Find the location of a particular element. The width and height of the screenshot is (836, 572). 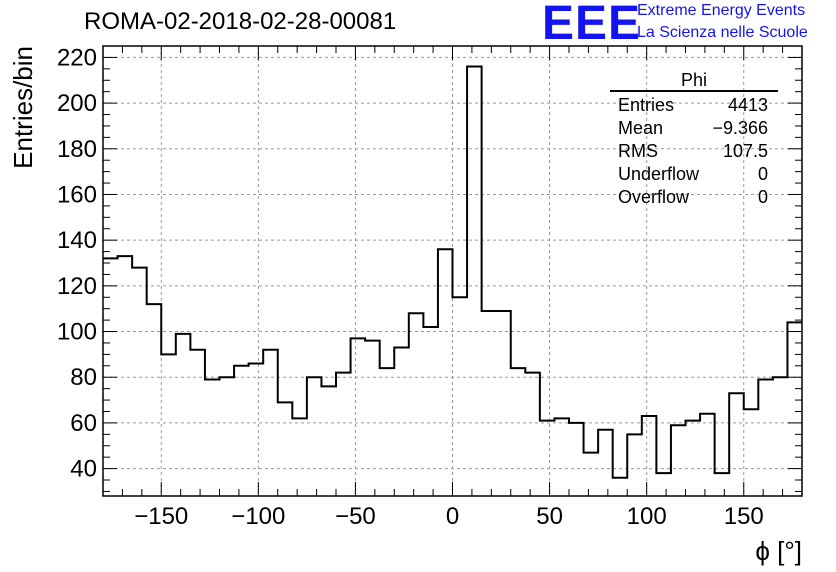

logo-line-2: La Scienza nelle Scuole is located at coordinates (722, 32).